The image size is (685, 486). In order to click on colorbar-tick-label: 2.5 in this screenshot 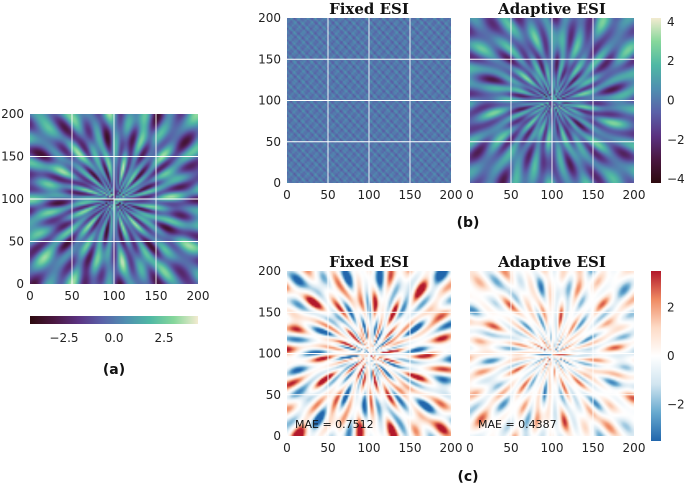, I will do `click(163, 338)`.